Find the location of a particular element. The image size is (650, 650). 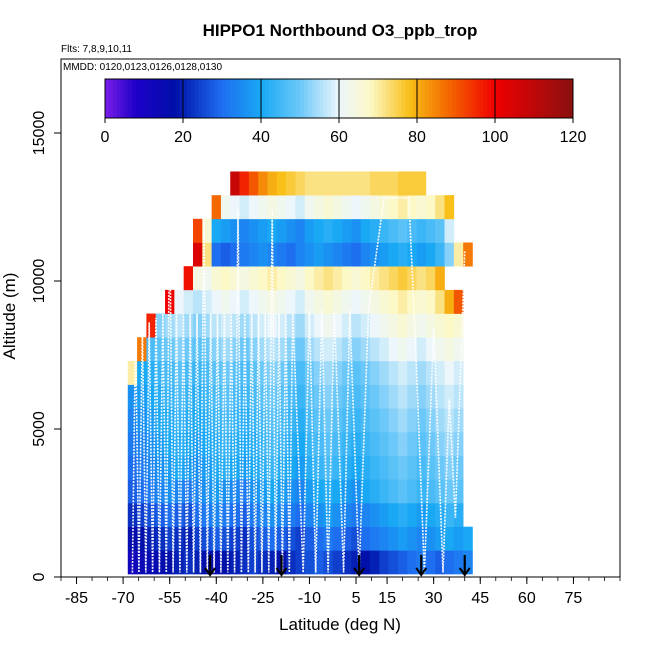

flights-note: Flts: 7,8,9,10,11 is located at coordinates (96, 49).